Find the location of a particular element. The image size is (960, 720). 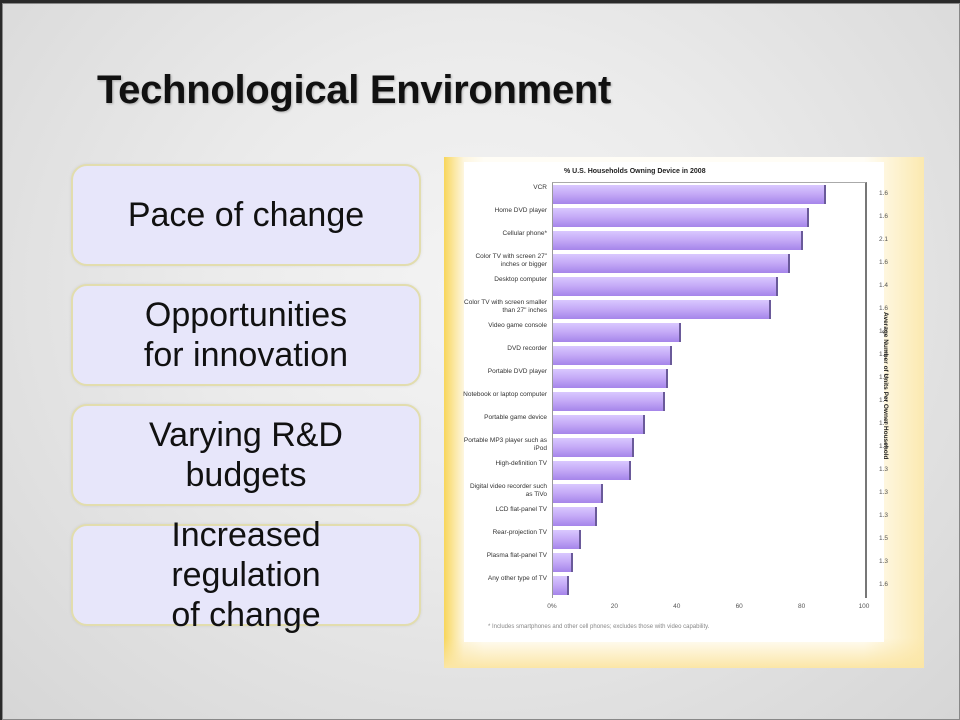

slide-title: Technological Environment is located at coordinates (354, 90).